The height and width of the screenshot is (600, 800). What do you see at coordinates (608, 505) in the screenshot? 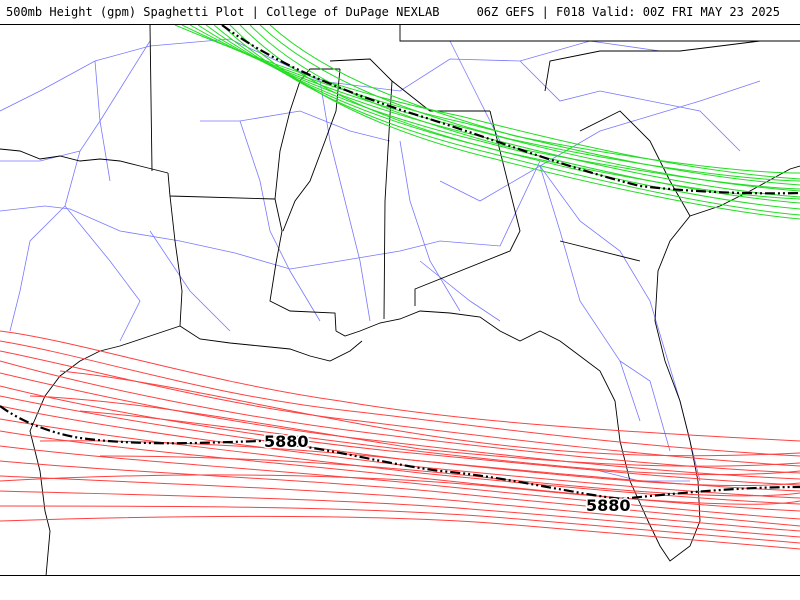
I see `contour-label-florida: 5880` at bounding box center [608, 505].